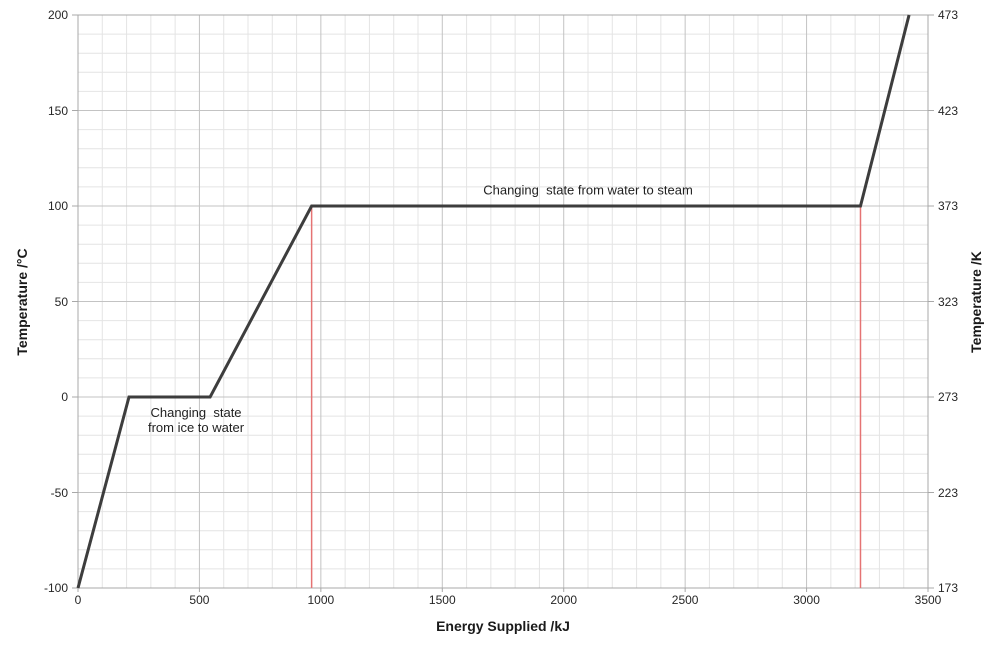 The image size is (1000, 652). Describe the element at coordinates (196, 419) in the screenshot. I see `phase-change-annotation: Changing state from ice to water` at that location.